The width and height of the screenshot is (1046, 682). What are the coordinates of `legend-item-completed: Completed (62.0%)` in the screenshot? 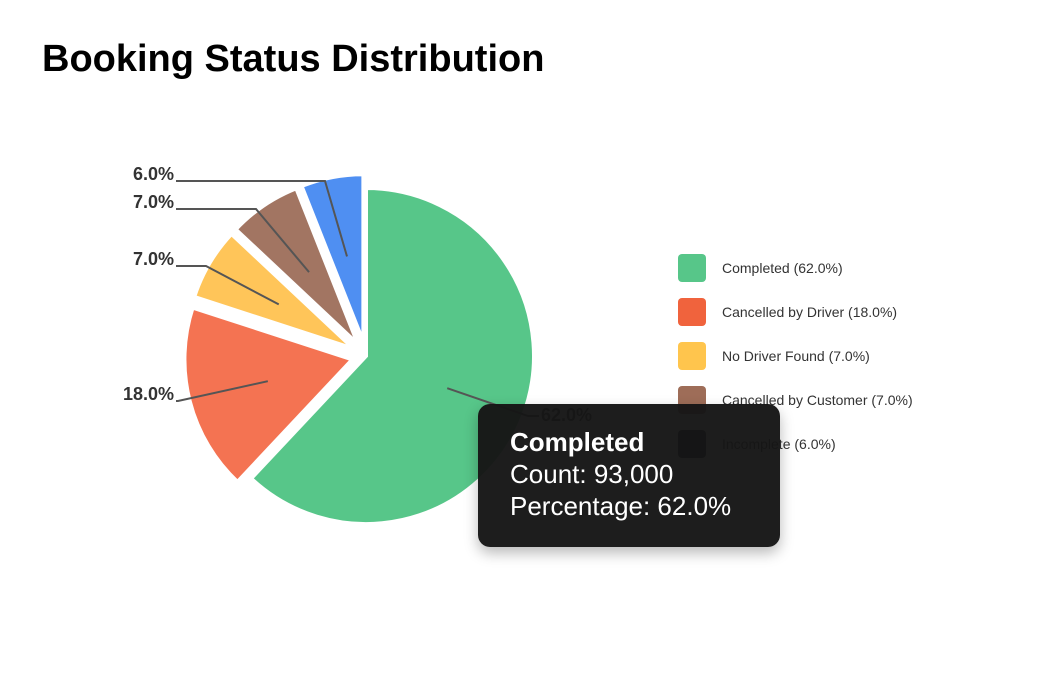 It's located at (795, 268).